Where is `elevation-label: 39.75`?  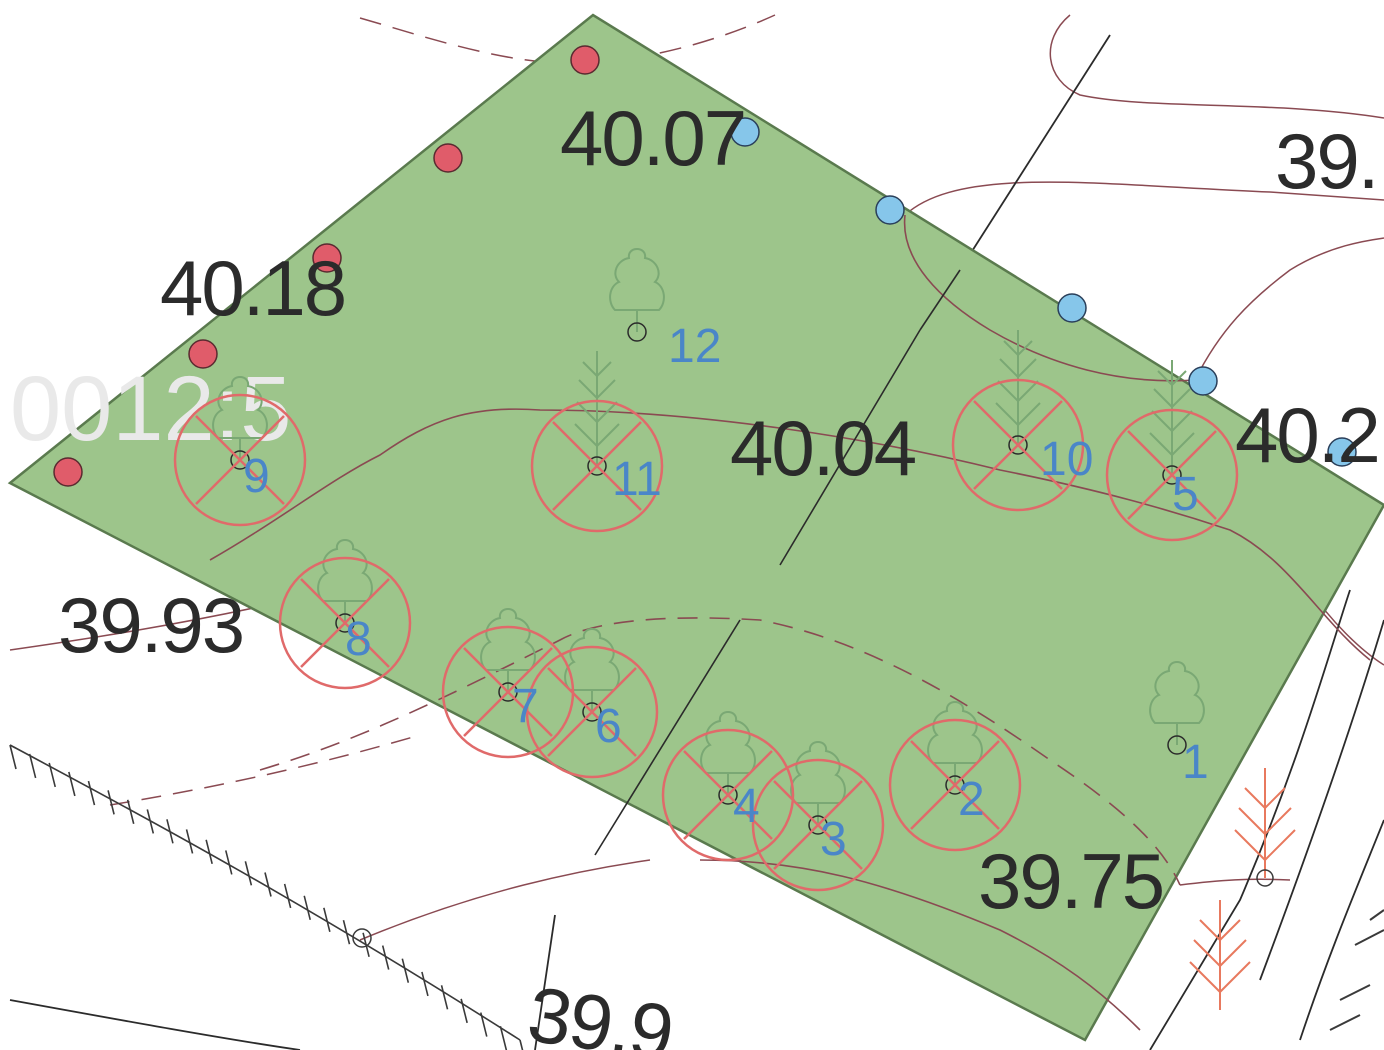
elevation-label: 39.75 is located at coordinates (1070, 881).